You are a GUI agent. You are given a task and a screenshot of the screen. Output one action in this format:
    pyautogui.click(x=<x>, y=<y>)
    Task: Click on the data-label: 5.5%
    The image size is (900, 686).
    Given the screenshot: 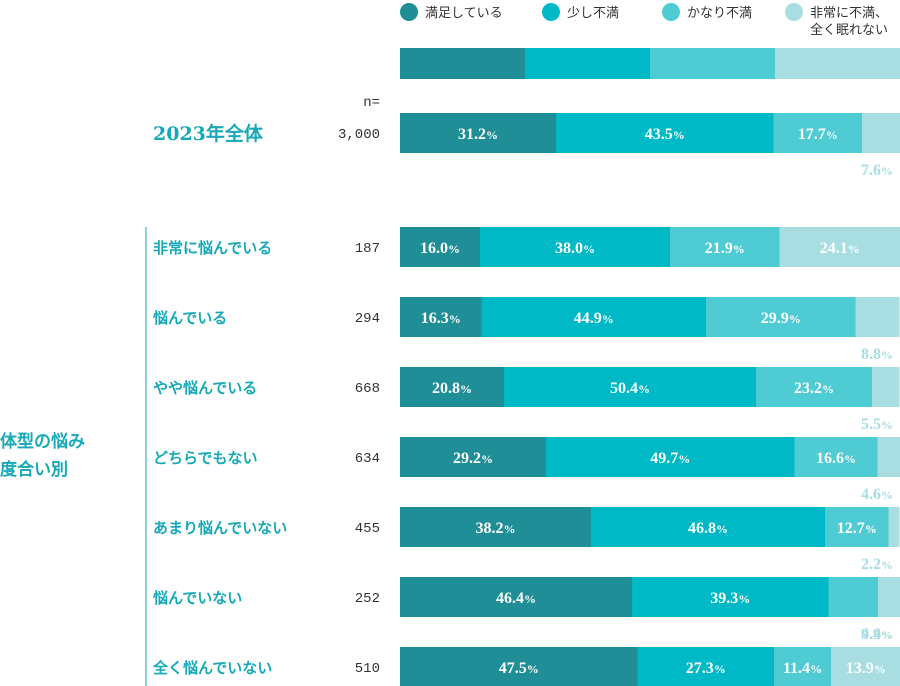 What is the action you would take?
    pyautogui.click(x=877, y=424)
    